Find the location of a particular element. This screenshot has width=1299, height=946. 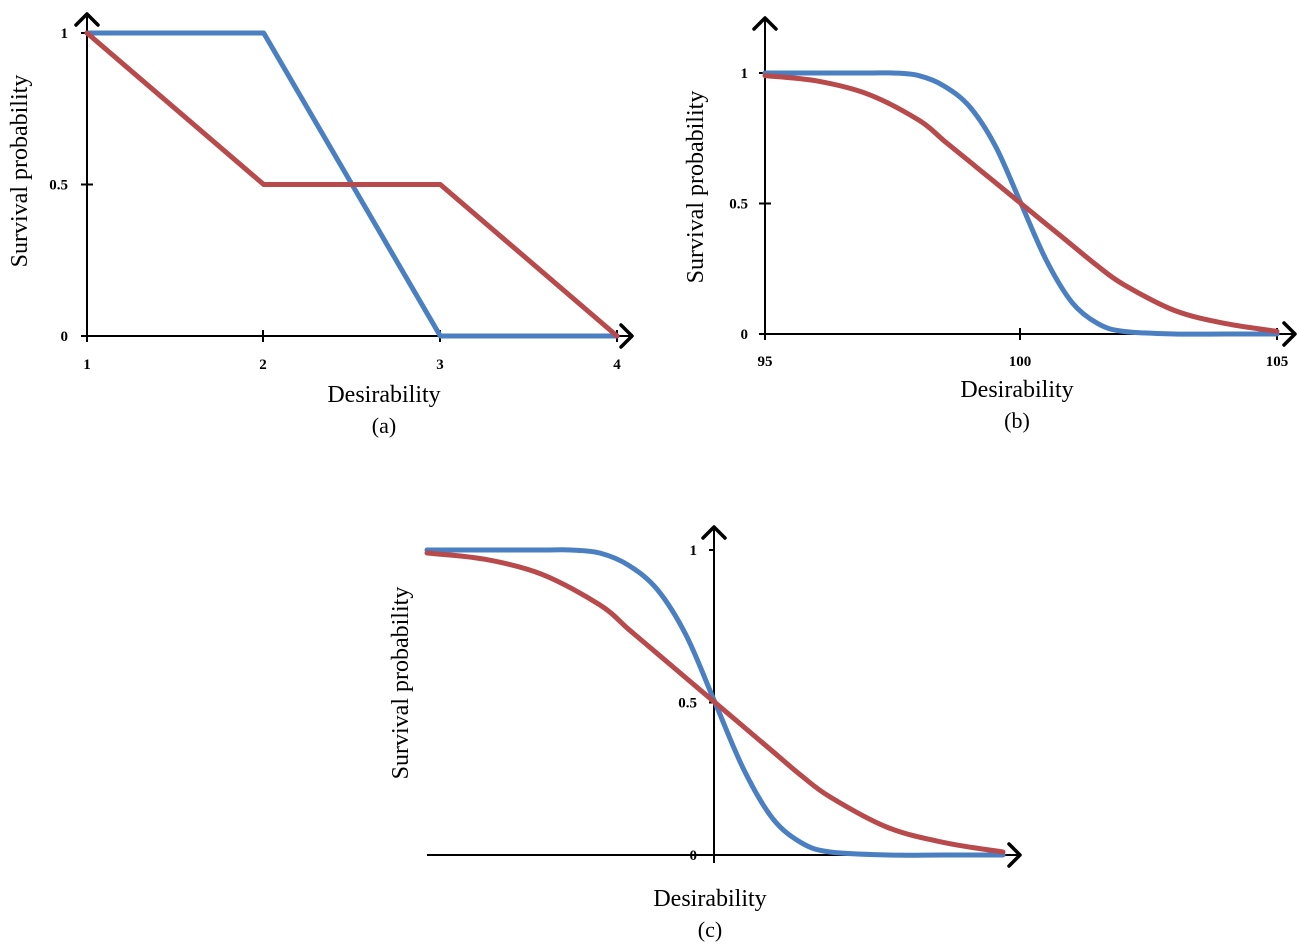

panel-caption: (a) is located at coordinates (384, 425).